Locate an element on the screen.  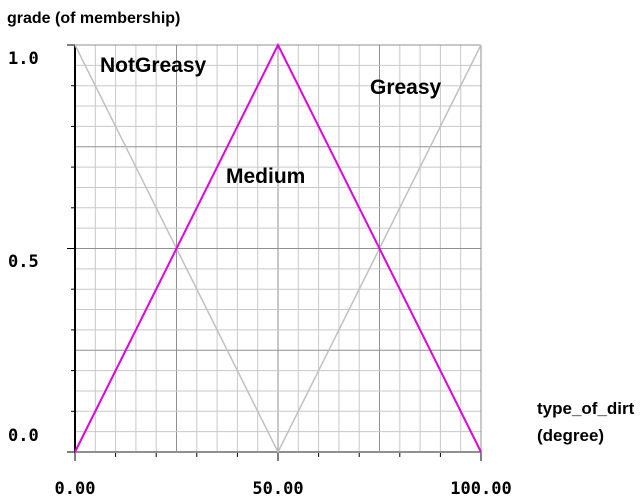
x-tick-label-0: 0.00 is located at coordinates (75, 489).